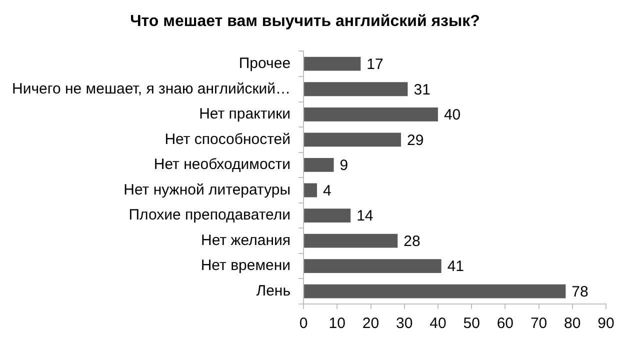  Describe the element at coordinates (227, 139) in the screenshot. I see `y-tick-label: Нет способностей` at that location.